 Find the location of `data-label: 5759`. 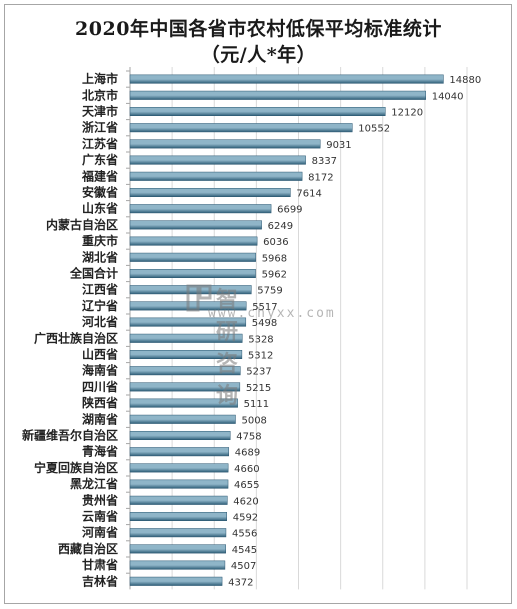

data-label: 5759 is located at coordinates (269, 291).